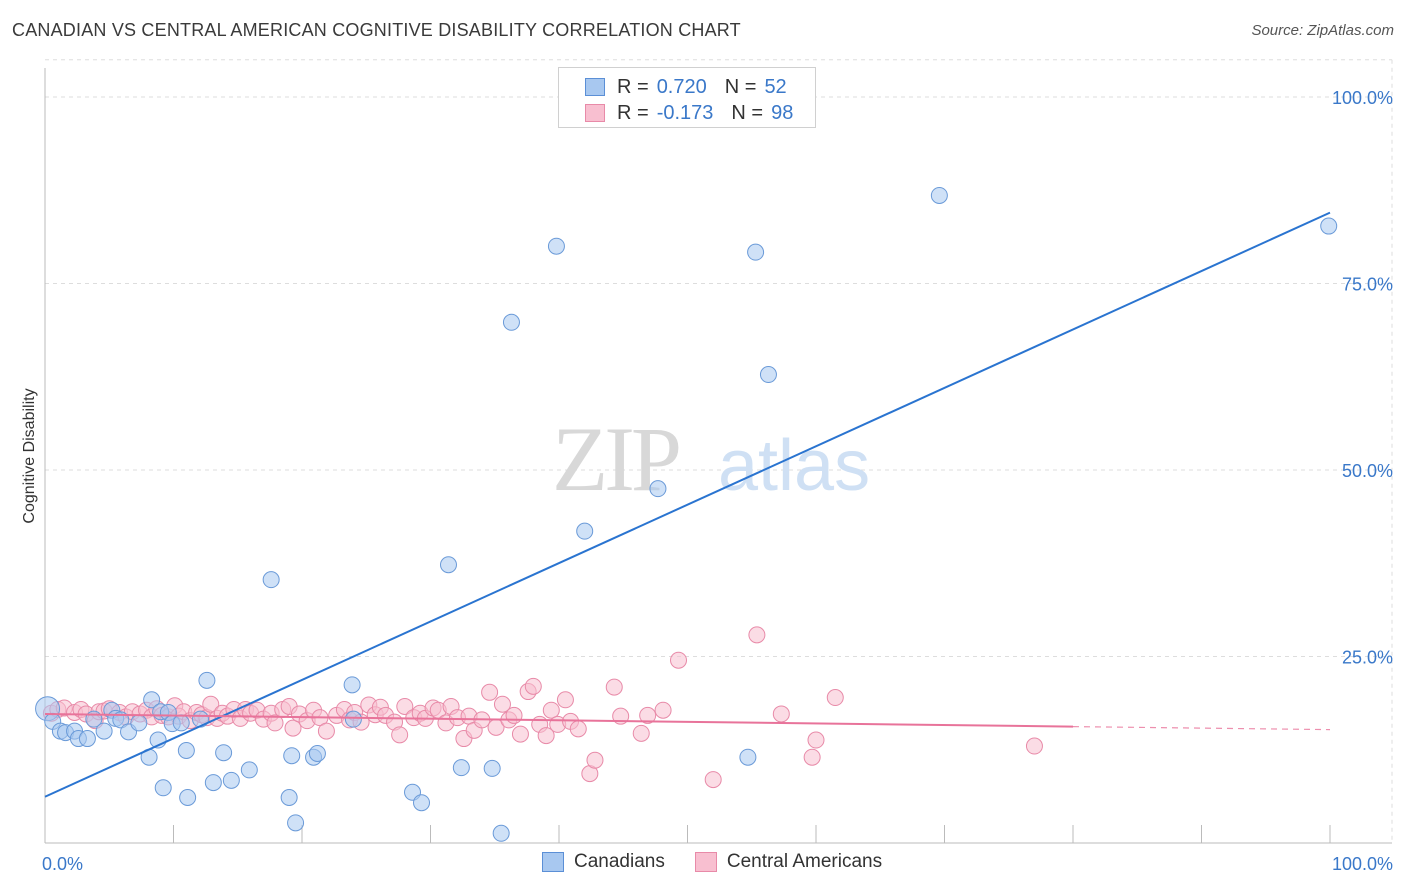 This screenshot has height=892, width=1406. Describe the element at coordinates (595, 87) in the screenshot. I see `legend-swatch-blue` at that location.